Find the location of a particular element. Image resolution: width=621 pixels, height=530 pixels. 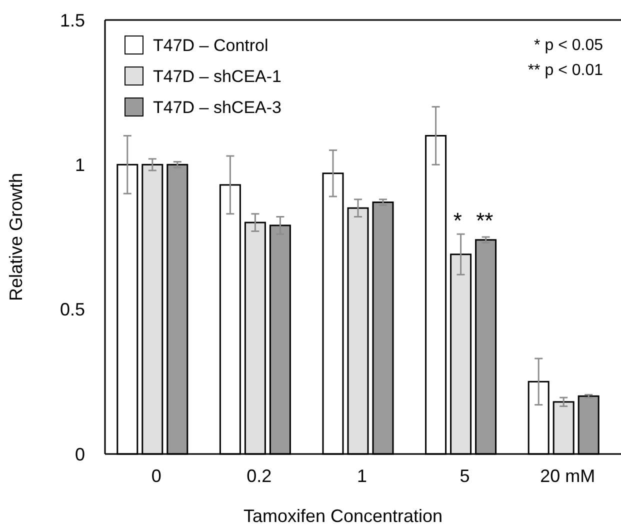

legend-label: T47D – shCEA-3 is located at coordinates (217, 107).